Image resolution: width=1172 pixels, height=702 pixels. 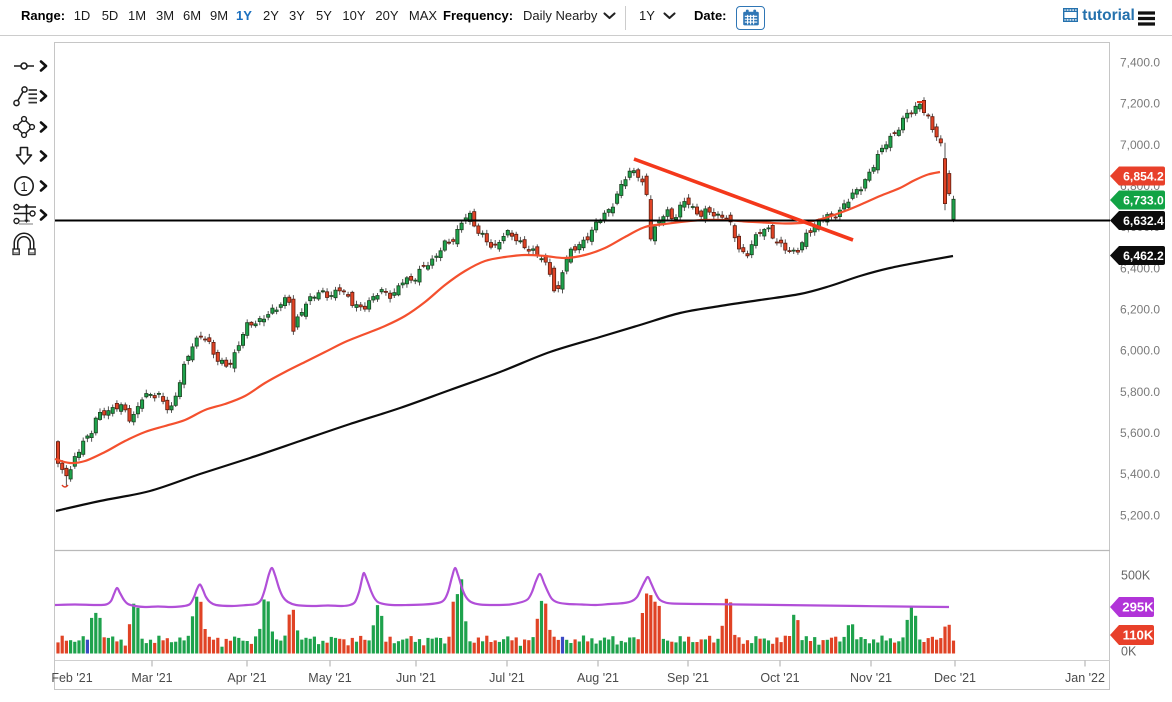 What do you see at coordinates (1138, 607) in the screenshot?
I see `svg-text: 295K` at bounding box center [1138, 607].